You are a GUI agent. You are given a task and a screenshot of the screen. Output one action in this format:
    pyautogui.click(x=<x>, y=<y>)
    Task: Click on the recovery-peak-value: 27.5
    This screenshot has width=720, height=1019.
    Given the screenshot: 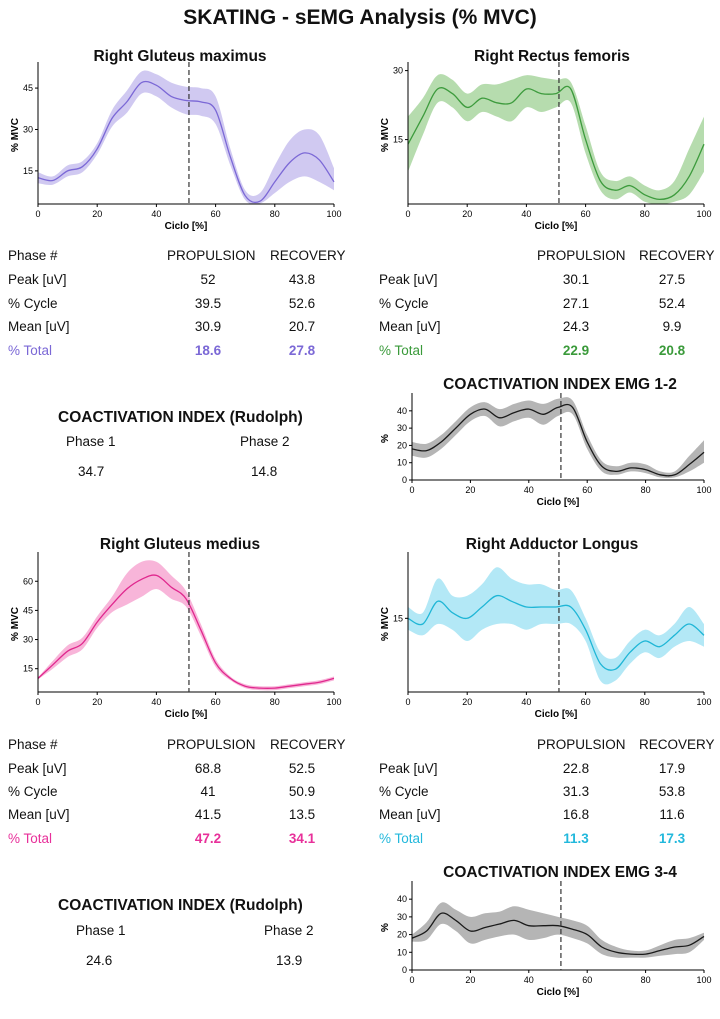 What is the action you would take?
    pyautogui.click(x=672, y=279)
    